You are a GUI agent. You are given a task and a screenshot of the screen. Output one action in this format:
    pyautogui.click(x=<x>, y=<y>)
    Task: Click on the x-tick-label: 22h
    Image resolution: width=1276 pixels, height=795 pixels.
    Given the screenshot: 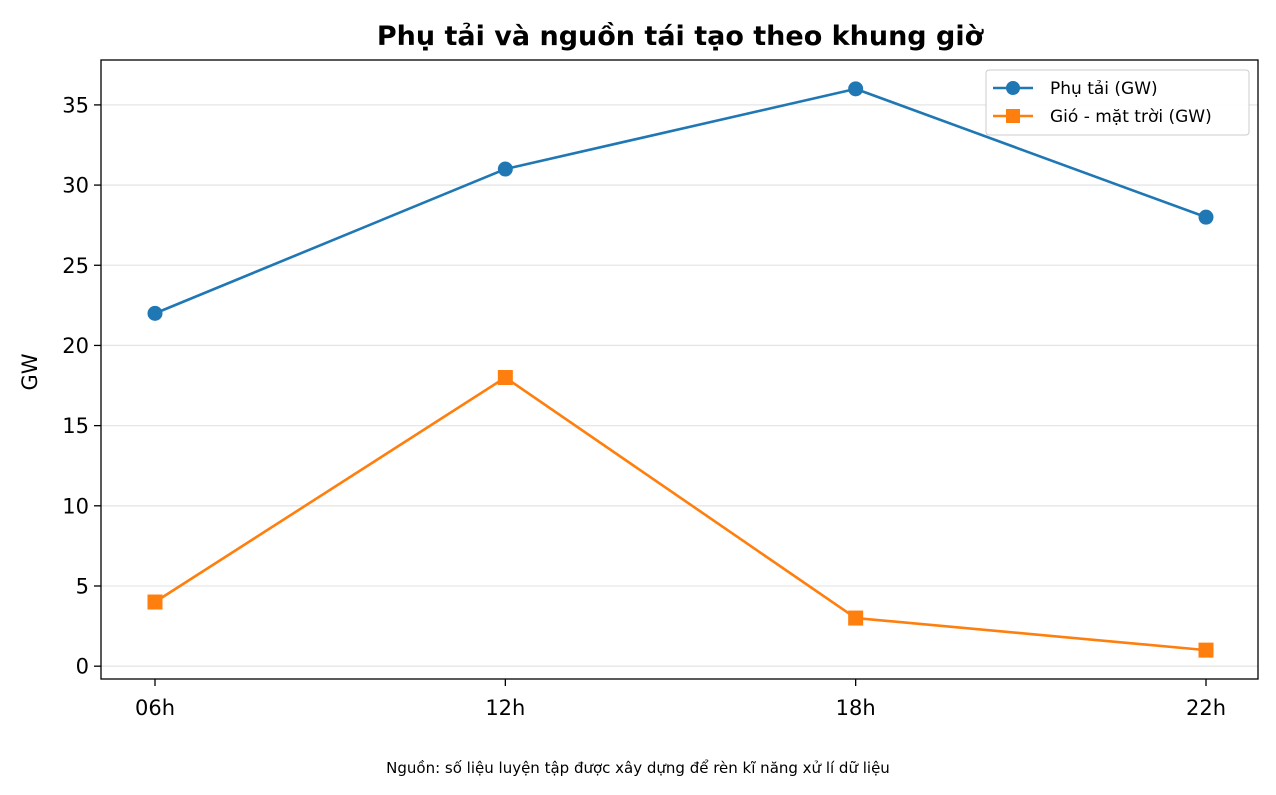 What is the action you would take?
    pyautogui.click(x=1206, y=708)
    